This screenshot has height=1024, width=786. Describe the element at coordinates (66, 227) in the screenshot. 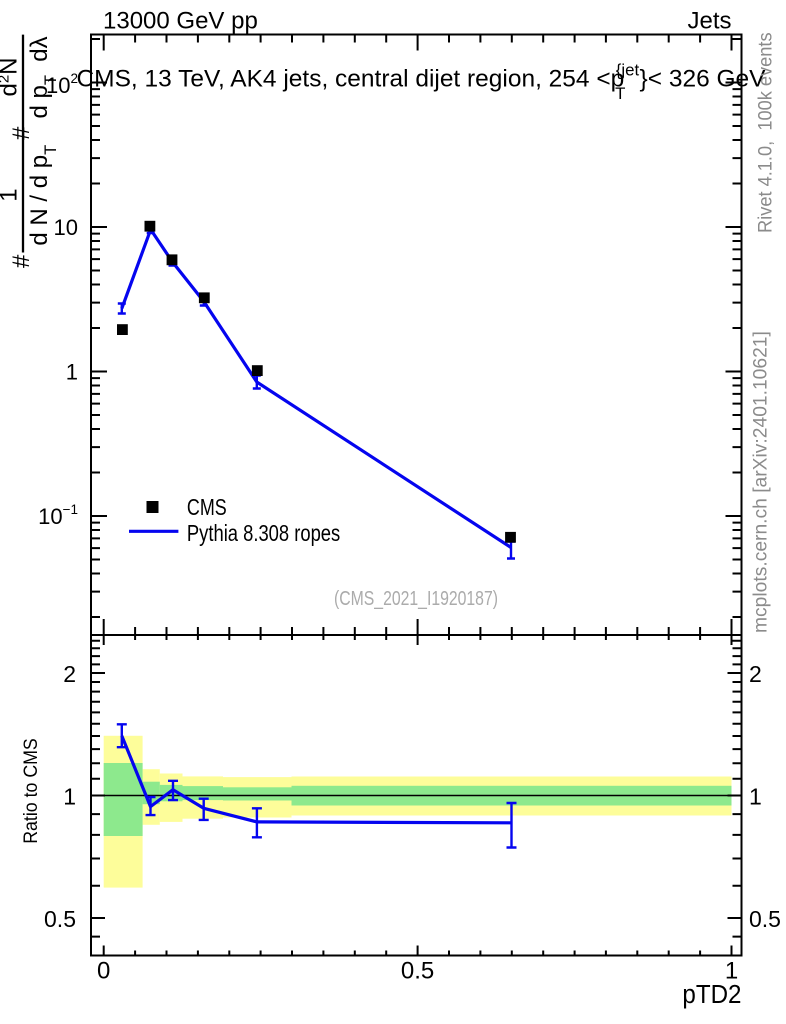

I see `svg-text: 10` at that location.